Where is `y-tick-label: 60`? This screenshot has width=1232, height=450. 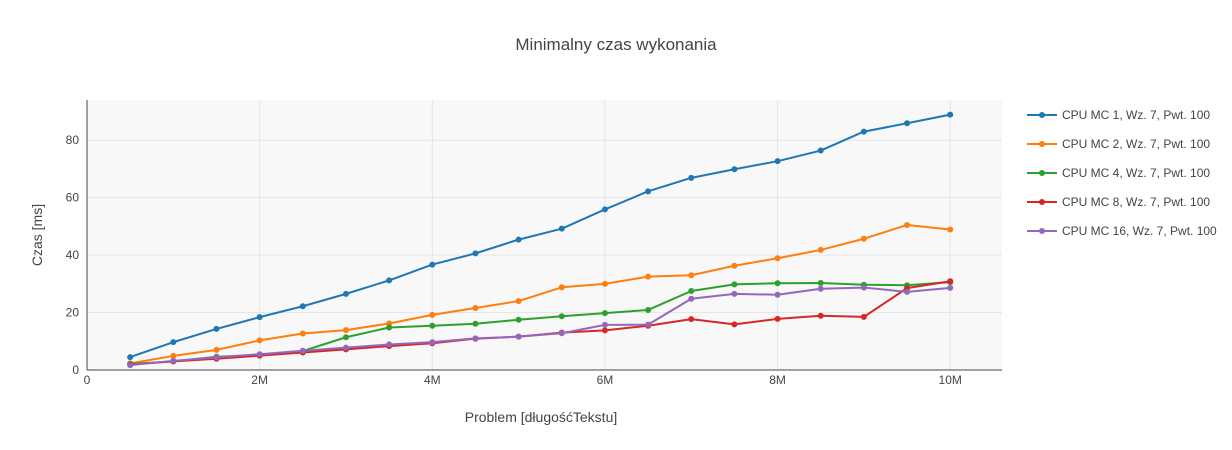
y-tick-label: 60 is located at coordinates (73, 198).